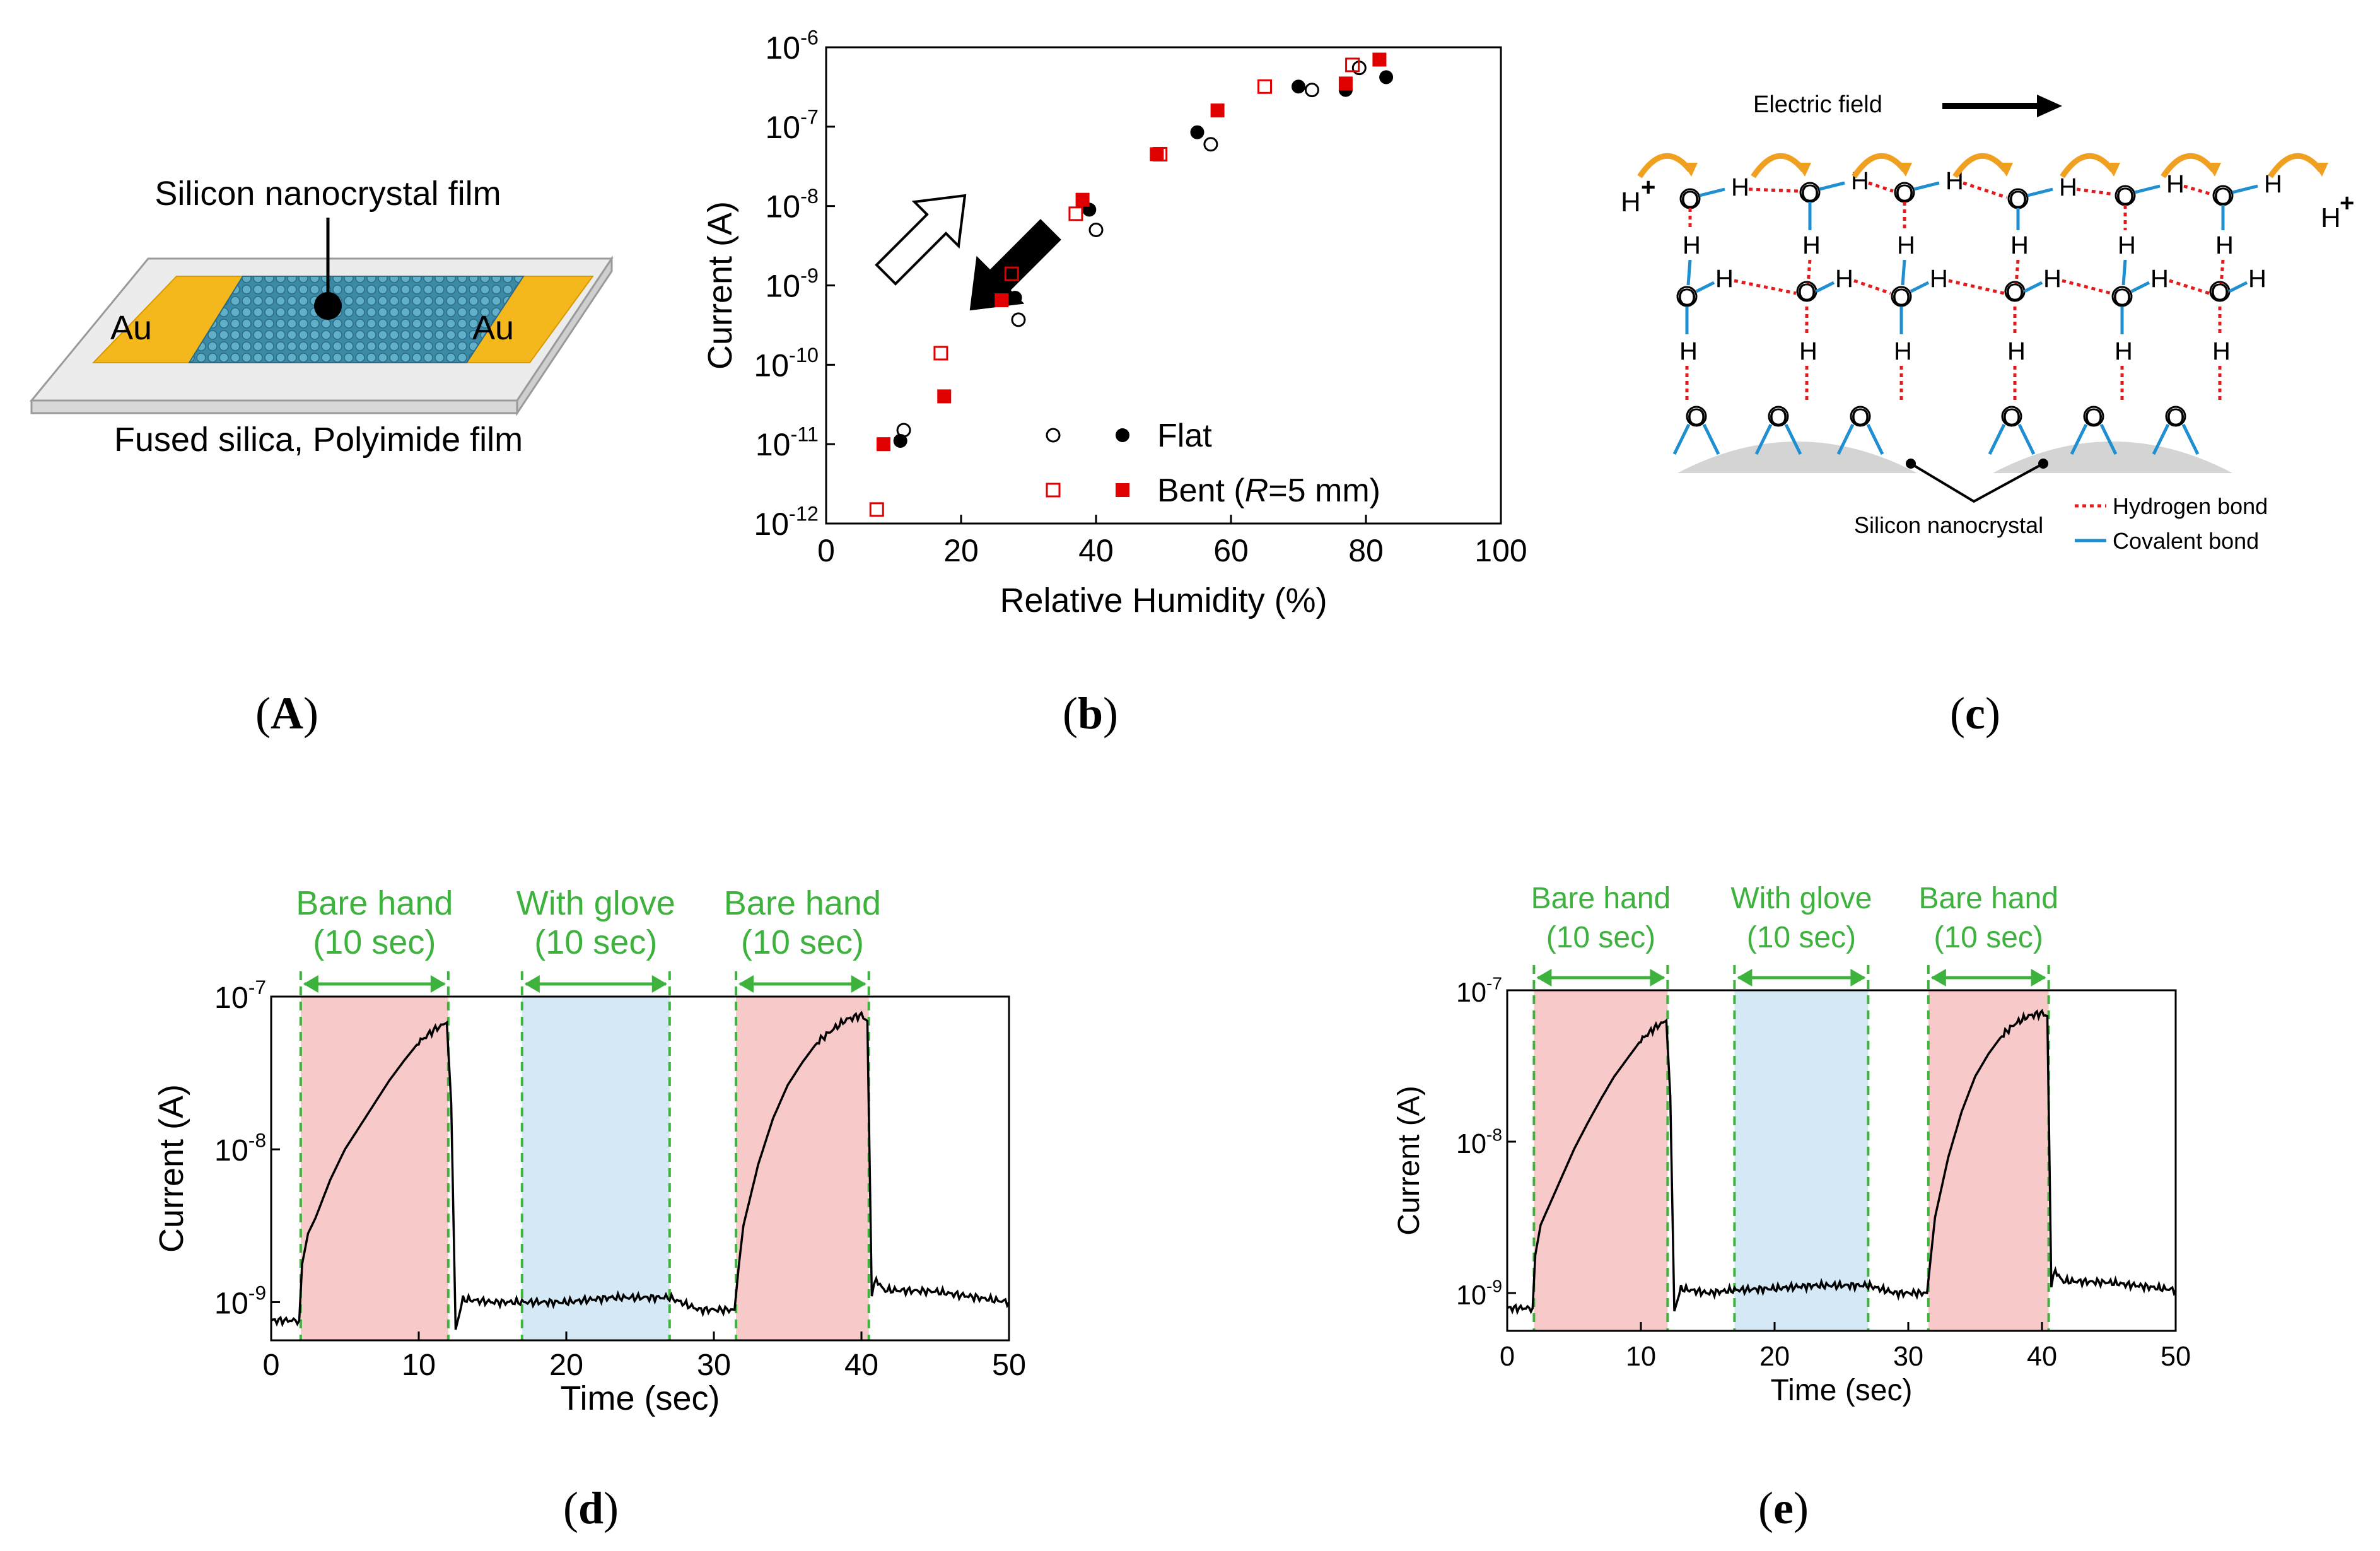 The height and width of the screenshot is (1551, 2380). Describe the element at coordinates (274, 406) in the screenshot. I see `substrate-edge` at that location.